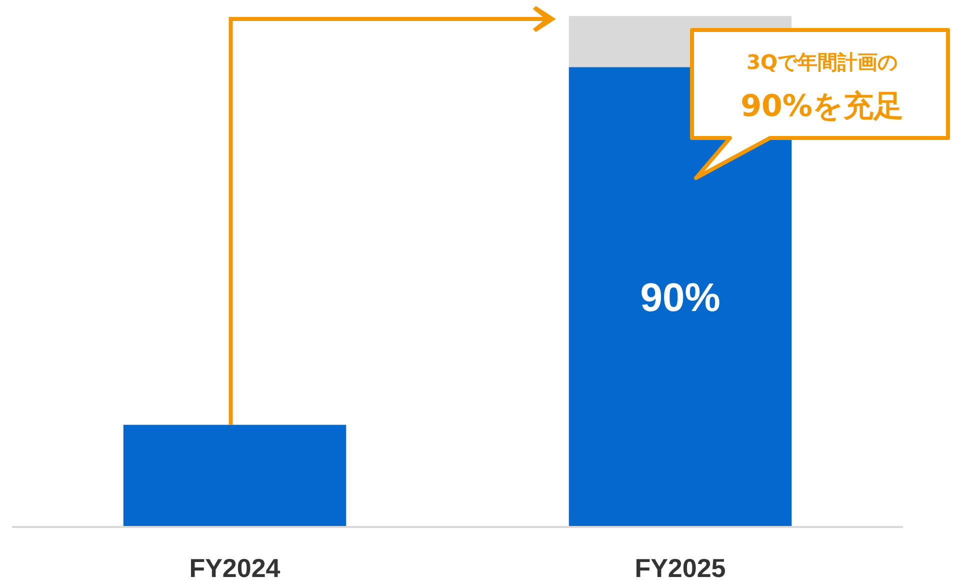 The width and height of the screenshot is (953, 583). I want to click on data-label: 90%, so click(680, 298).